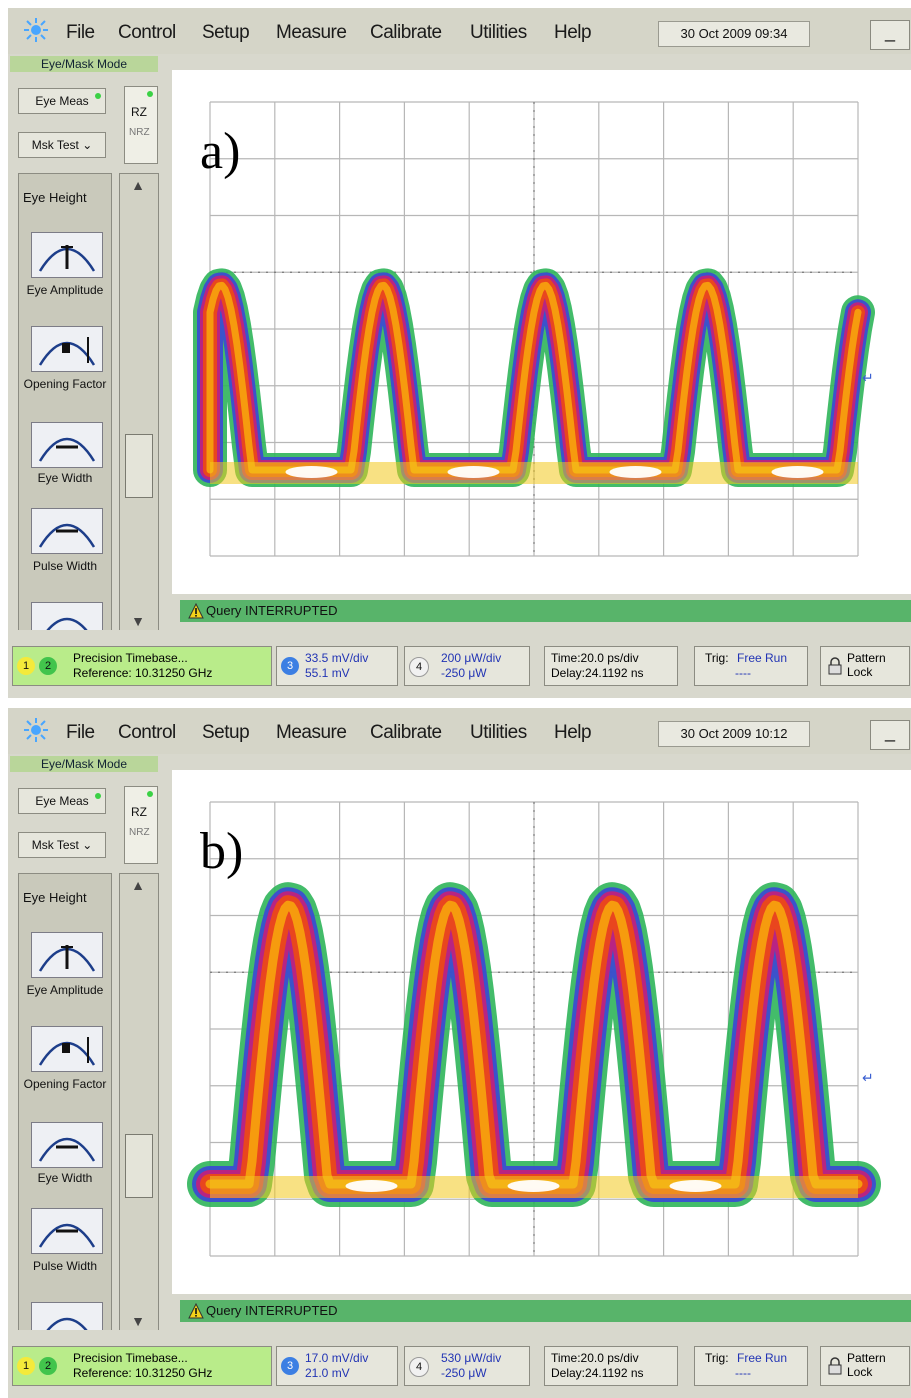  What do you see at coordinates (84, 64) in the screenshot?
I see `mode-label: Eye/Mask Mode` at bounding box center [84, 64].